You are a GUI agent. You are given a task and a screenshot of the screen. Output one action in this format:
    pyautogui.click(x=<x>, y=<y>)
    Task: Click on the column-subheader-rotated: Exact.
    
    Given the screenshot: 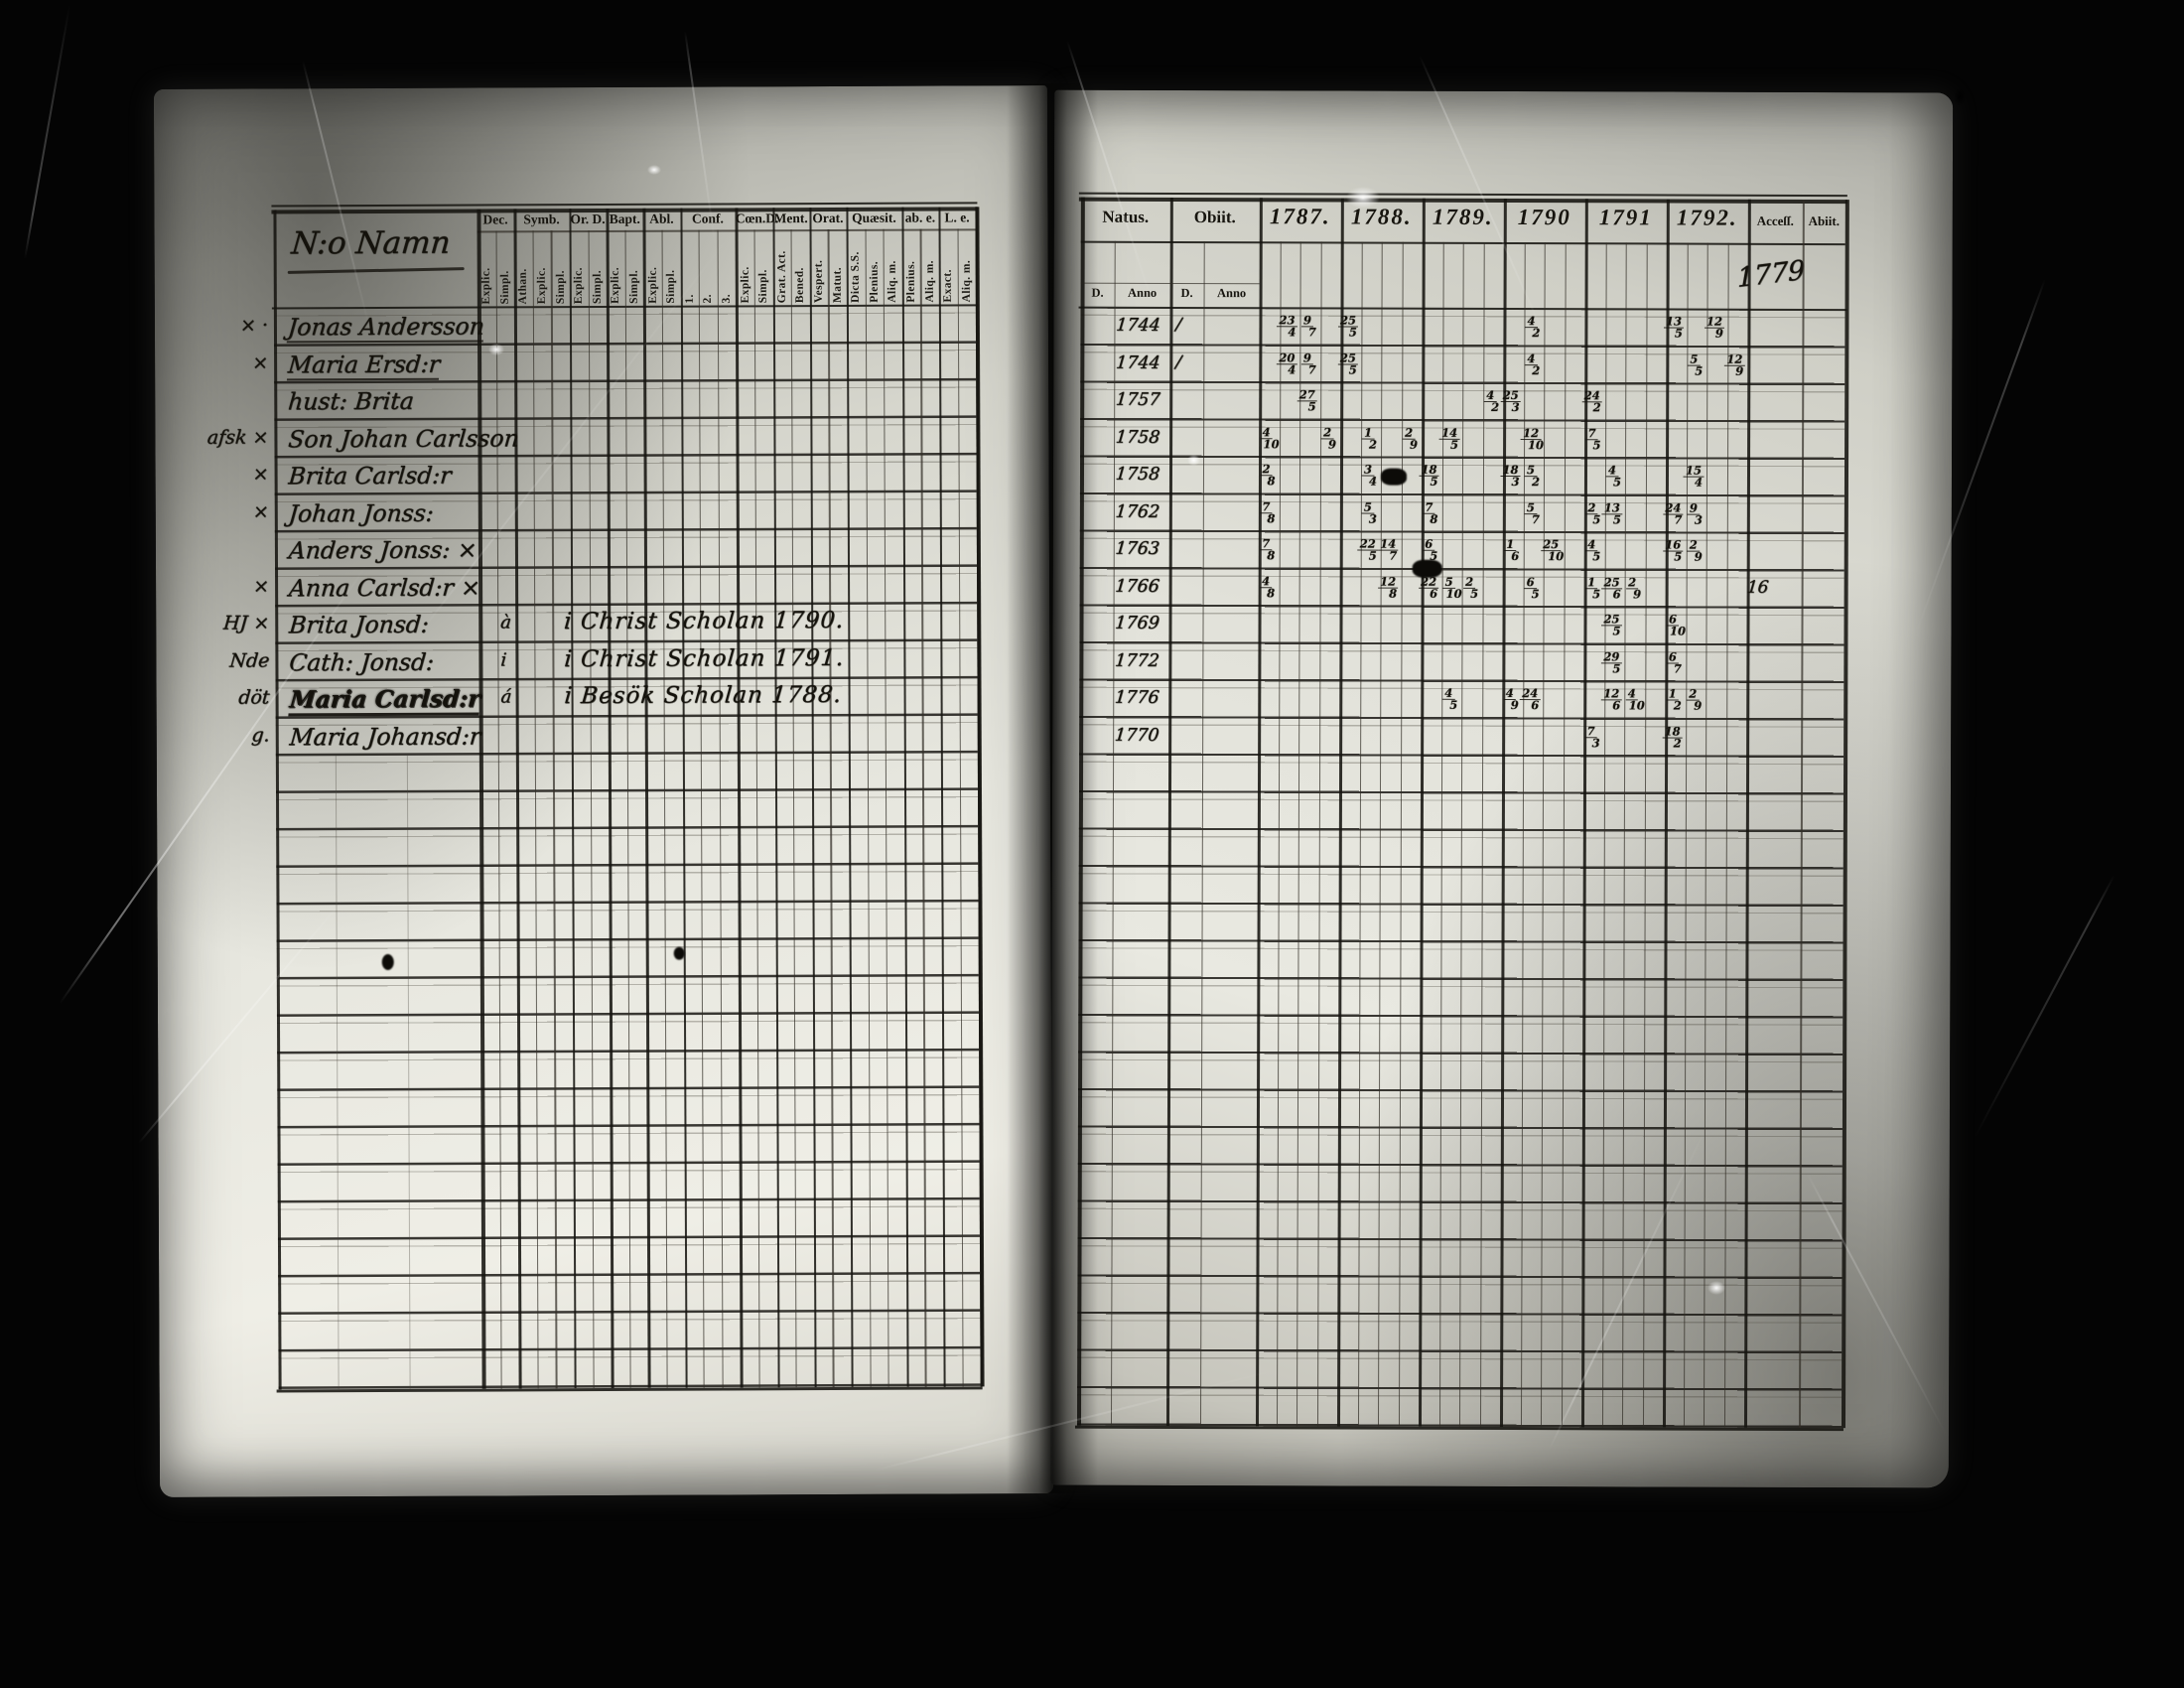 What is the action you would take?
    pyautogui.click(x=948, y=286)
    